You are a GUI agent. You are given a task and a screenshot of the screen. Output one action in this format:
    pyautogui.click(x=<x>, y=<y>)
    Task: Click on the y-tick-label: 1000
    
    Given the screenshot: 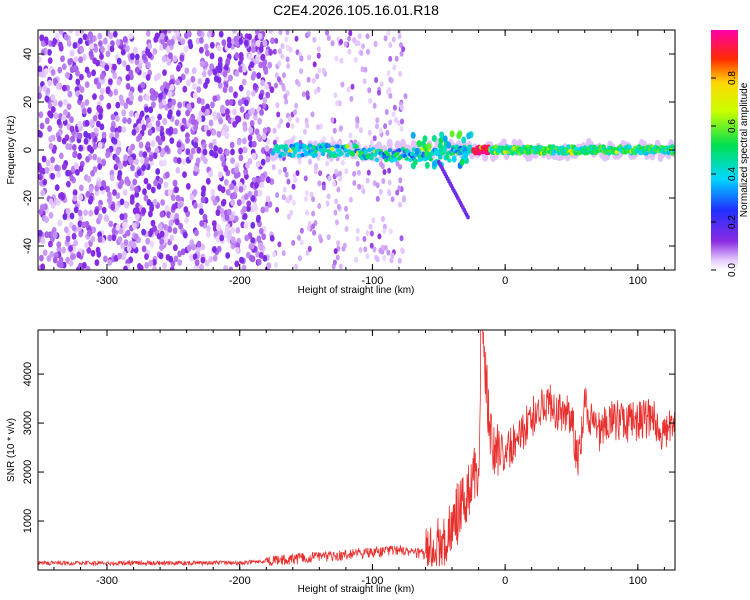 What is the action you would take?
    pyautogui.click(x=28, y=521)
    